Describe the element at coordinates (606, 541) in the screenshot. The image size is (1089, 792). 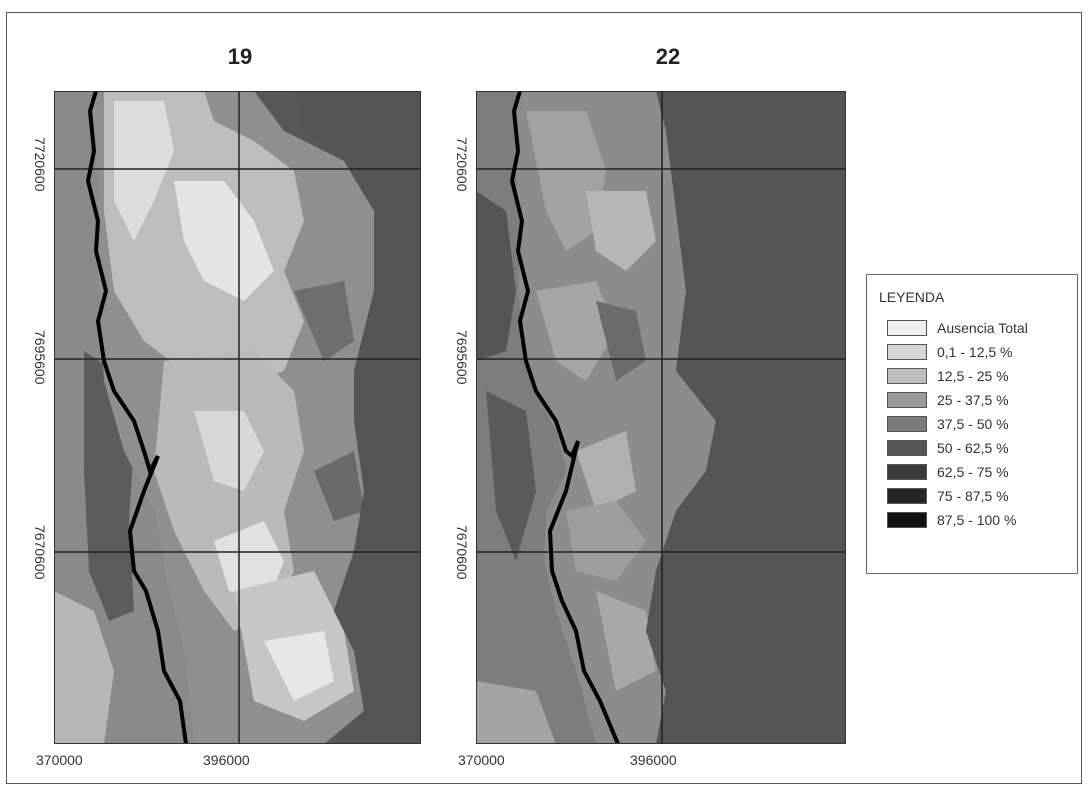
I see `map22-south-light` at that location.